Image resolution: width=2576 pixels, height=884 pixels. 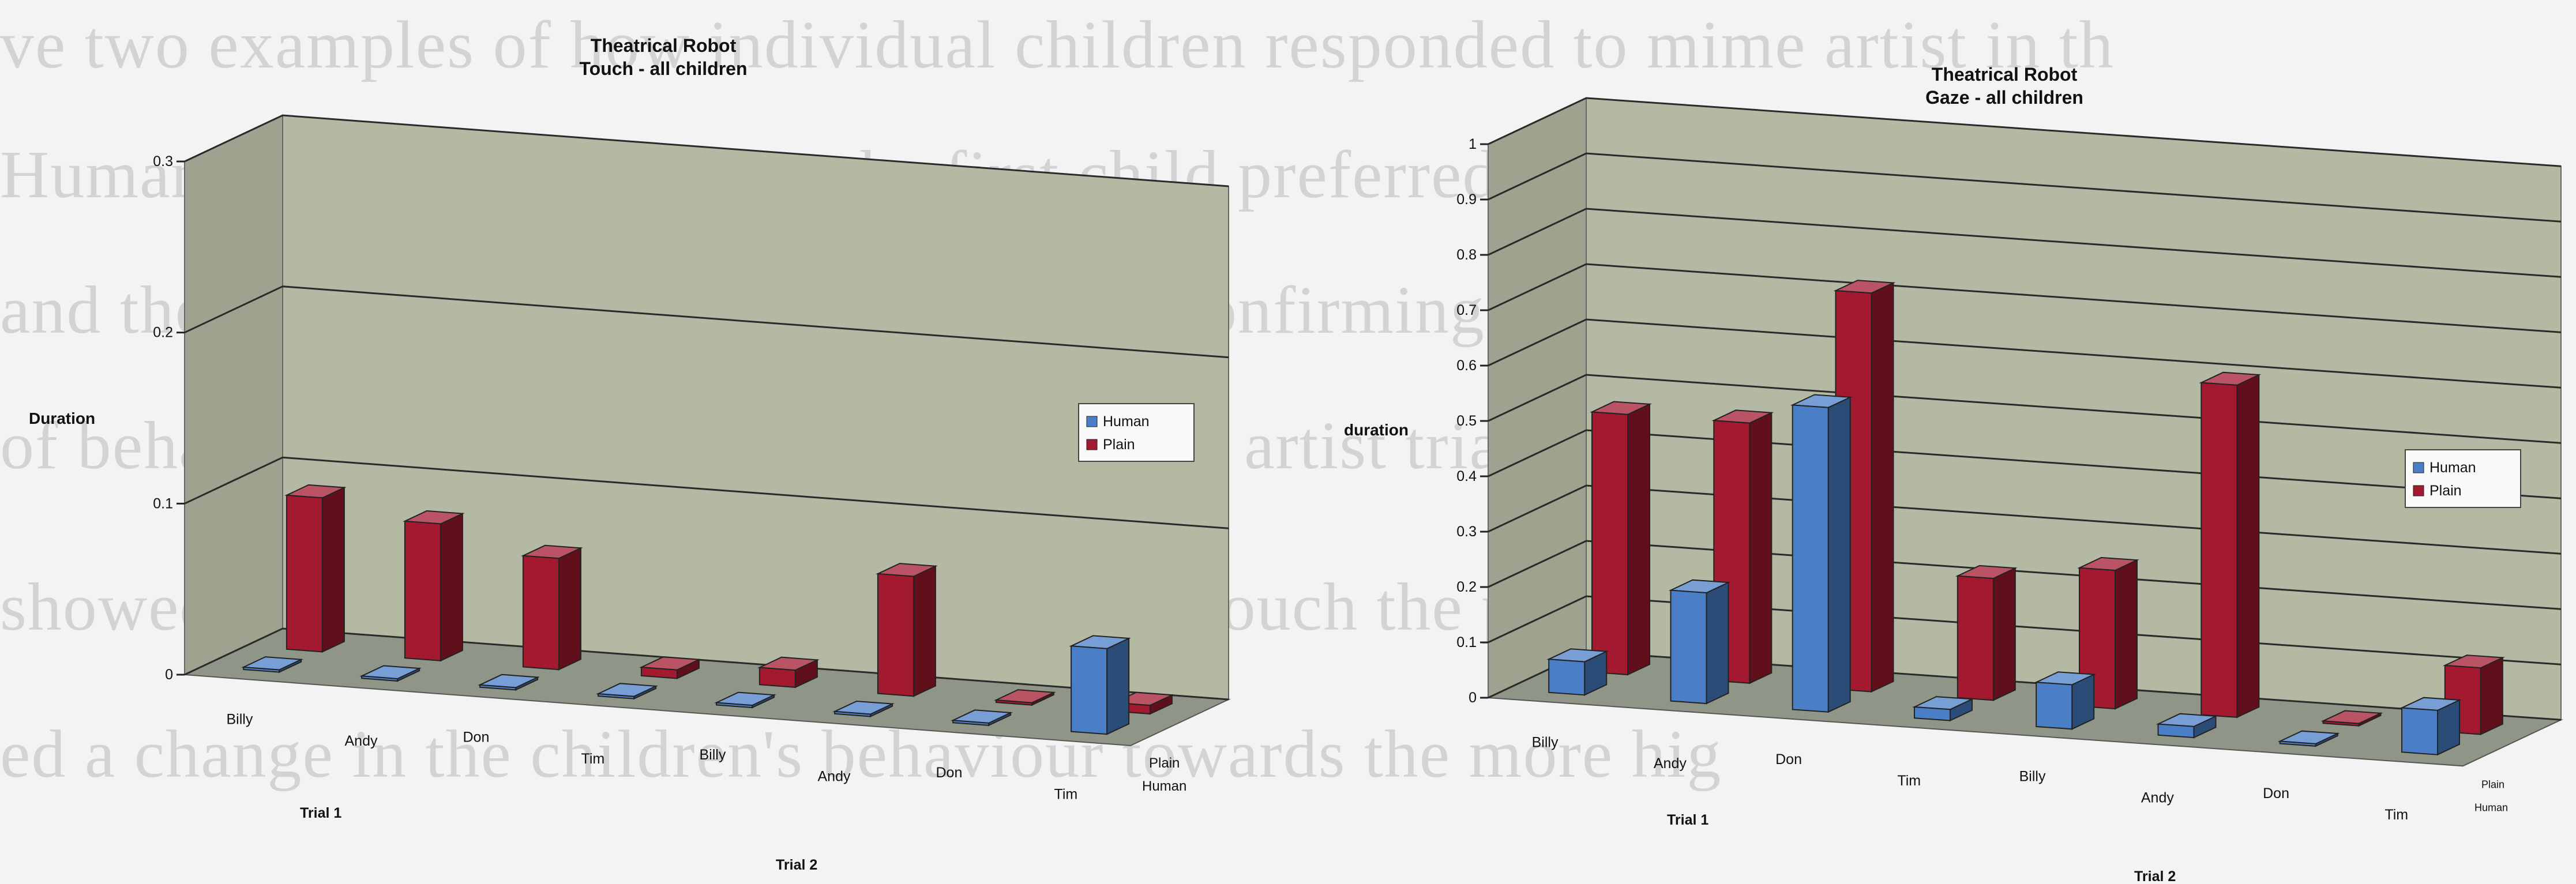 I want to click on y-tick-label: 0.4, so click(x=1466, y=476).